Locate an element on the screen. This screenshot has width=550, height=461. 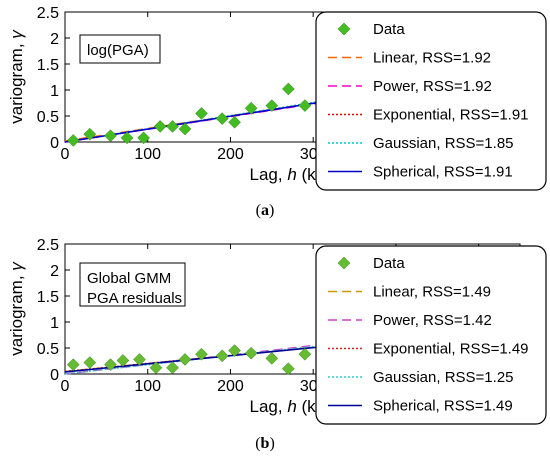
annotation-text: PGA residuals is located at coordinates (134, 298).